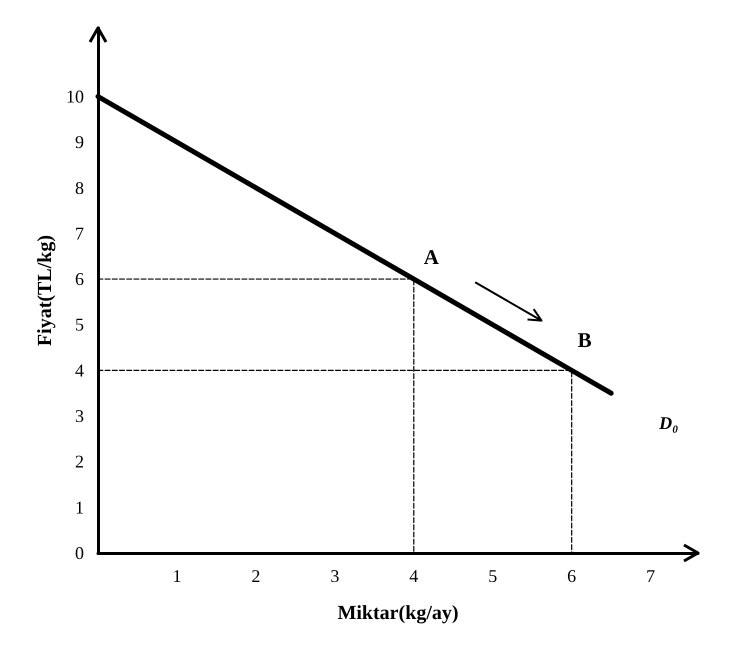 This screenshot has height=650, width=739. Describe the element at coordinates (668, 423) in the screenshot. I see `text: D₀` at that location.